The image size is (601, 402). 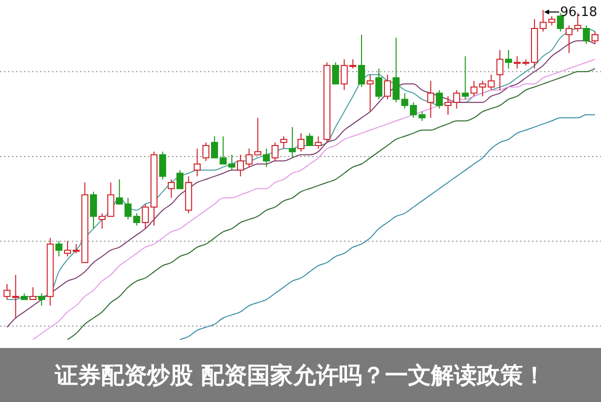 I want to click on annotation: 96.18, so click(x=579, y=12).